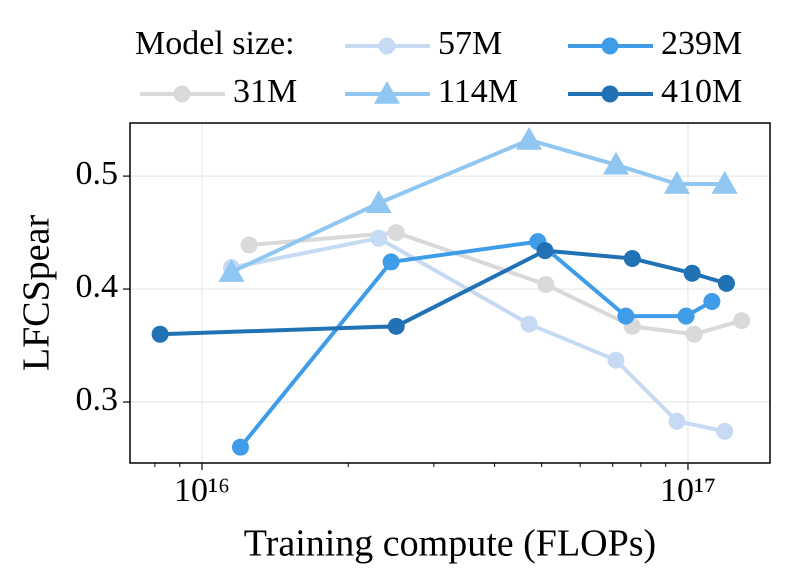 The width and height of the screenshot is (793, 583). What do you see at coordinates (265, 91) in the screenshot?
I see `legend-label: 31M` at bounding box center [265, 91].